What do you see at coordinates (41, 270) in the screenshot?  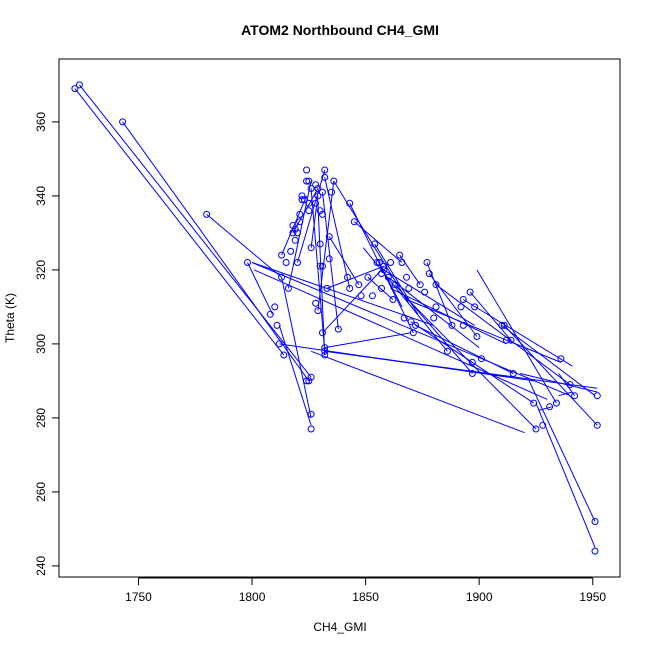 I see `y-tick-label: 320` at bounding box center [41, 270].